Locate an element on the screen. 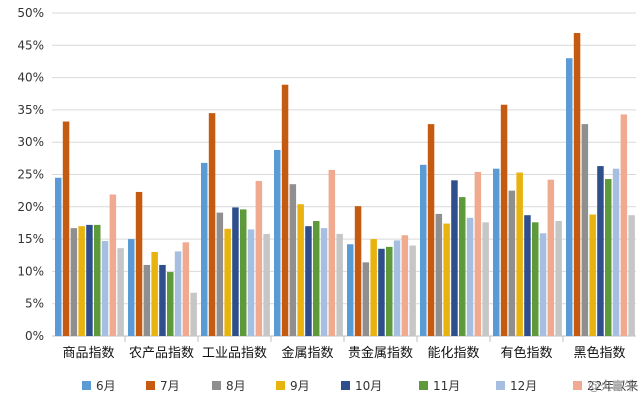 The image size is (640, 407). legend-label: 9月 is located at coordinates (300, 386).